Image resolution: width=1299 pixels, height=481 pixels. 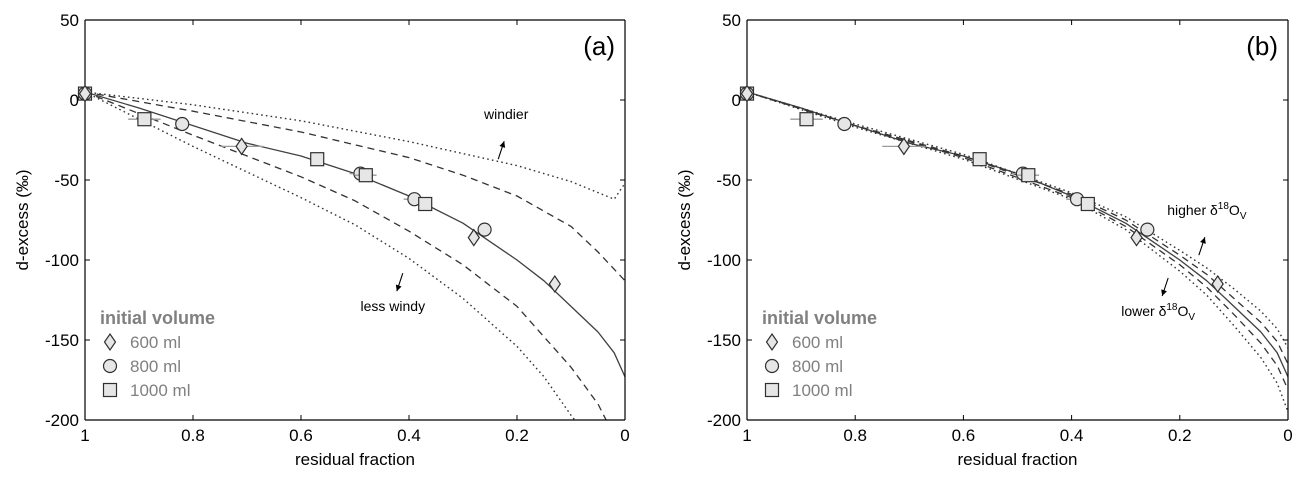 I want to click on annotation-text: higher δ, so click(x=1192, y=210).